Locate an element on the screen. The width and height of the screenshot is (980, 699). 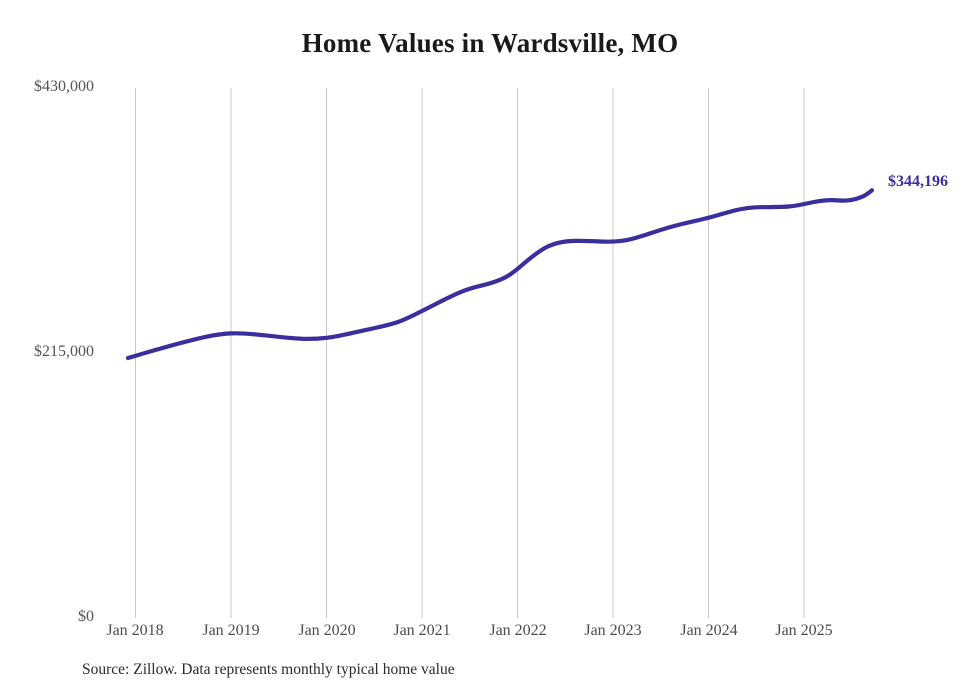
x-axis-tick-jan-2023: Jan 2023 is located at coordinates (613, 630).